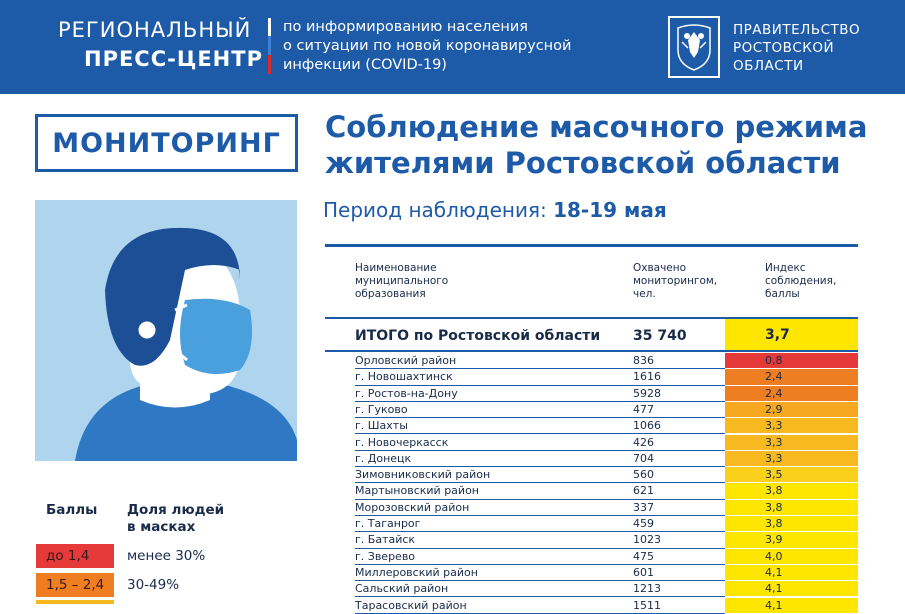 Image resolution: width=905 pixels, height=614 pixels. What do you see at coordinates (591, 491) in the screenshot?
I see `table-row: Мартыновский район 621 3,8` at bounding box center [591, 491].